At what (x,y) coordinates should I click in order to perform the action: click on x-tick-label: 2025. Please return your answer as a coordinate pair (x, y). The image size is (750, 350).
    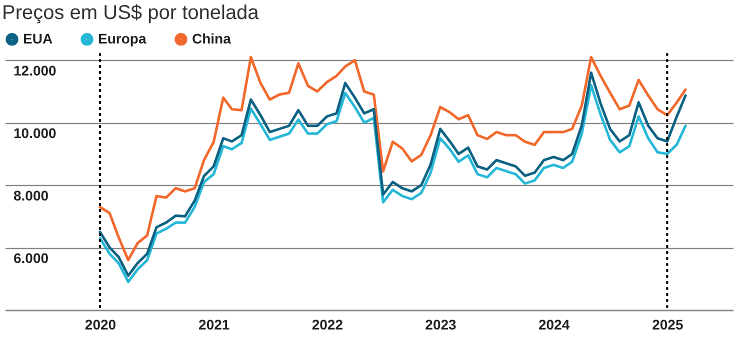
    Looking at the image, I should click on (668, 324).